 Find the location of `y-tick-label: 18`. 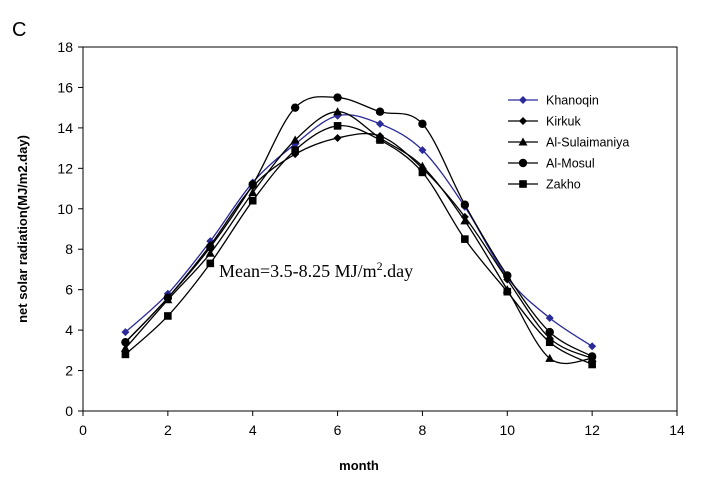

y-tick-label: 18 is located at coordinates (65, 47).